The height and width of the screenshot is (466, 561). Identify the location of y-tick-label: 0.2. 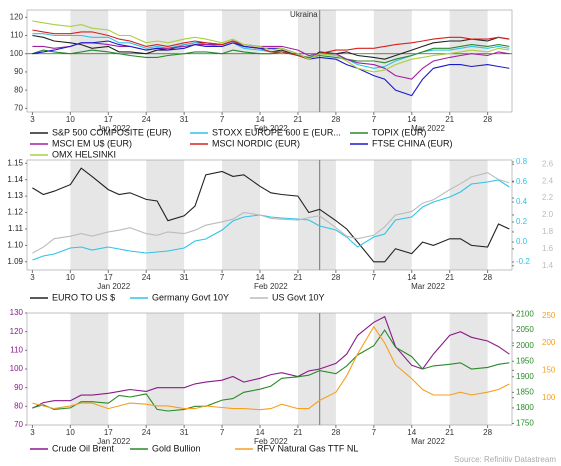
(522, 221).